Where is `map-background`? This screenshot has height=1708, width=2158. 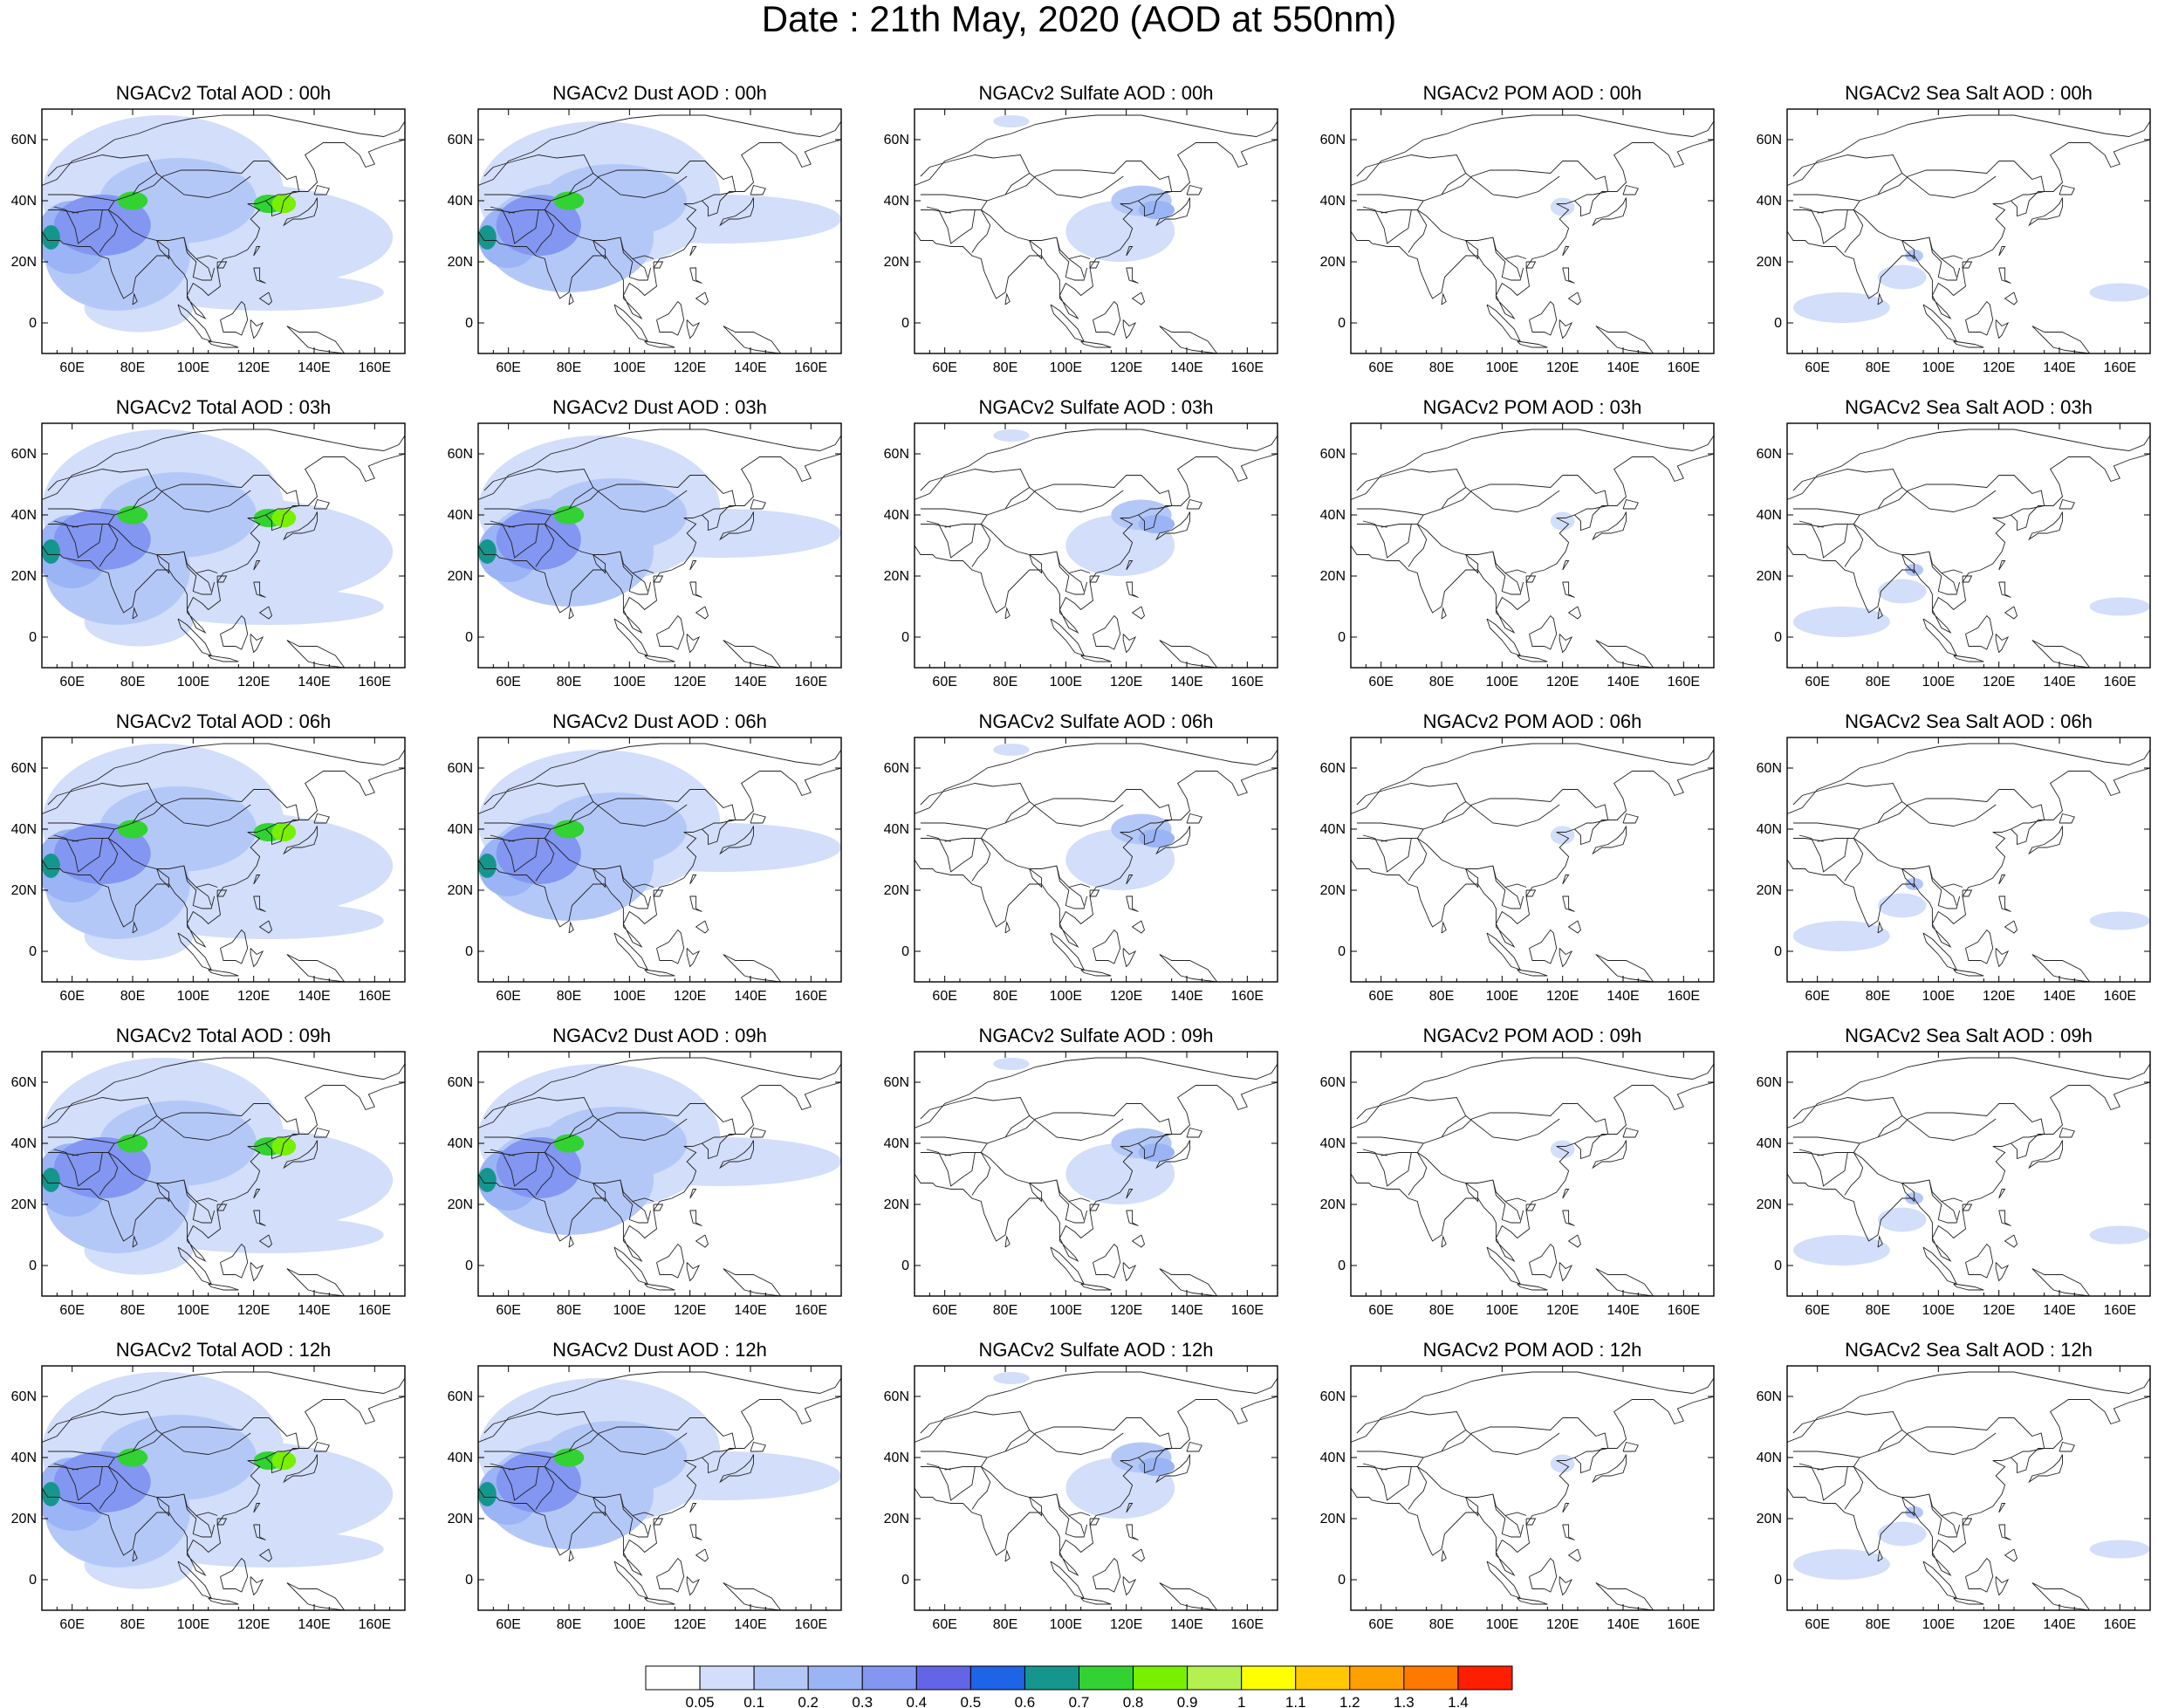 map-background is located at coordinates (1532, 545).